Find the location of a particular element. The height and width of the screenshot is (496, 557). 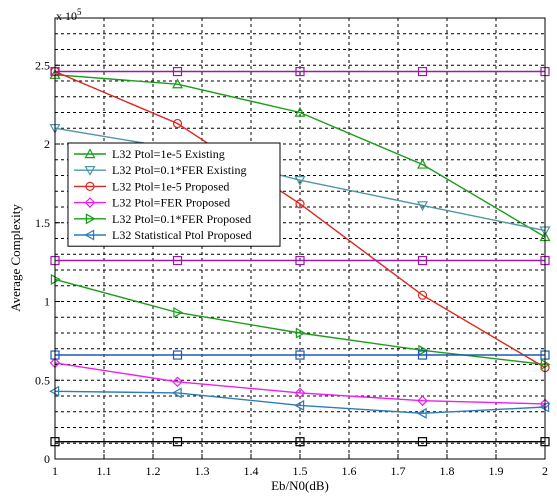

exponent-power: 5 is located at coordinates (79, 12).